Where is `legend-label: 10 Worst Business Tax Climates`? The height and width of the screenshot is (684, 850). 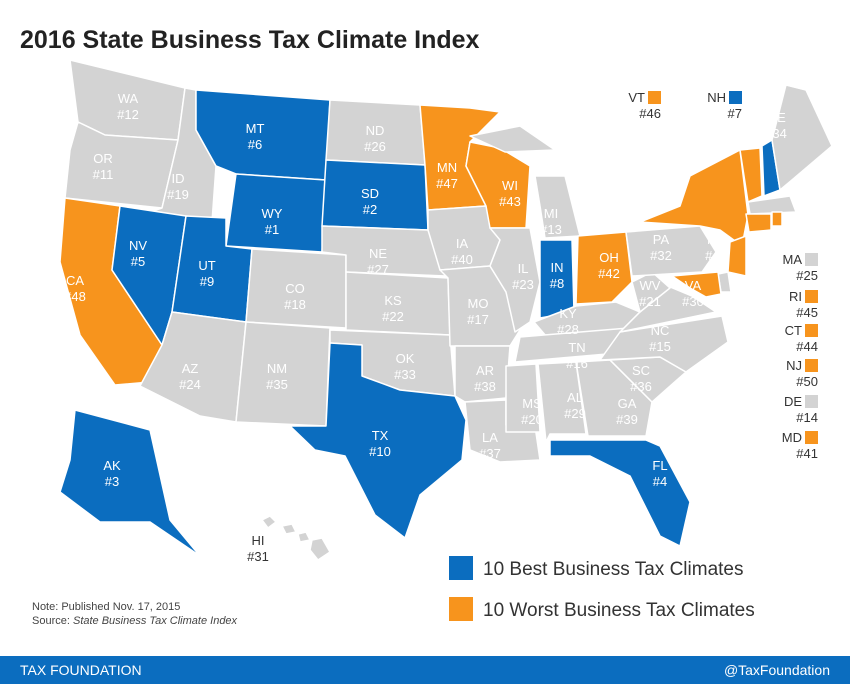
legend-label: 10 Worst Business Tax Climates is located at coordinates (619, 610).